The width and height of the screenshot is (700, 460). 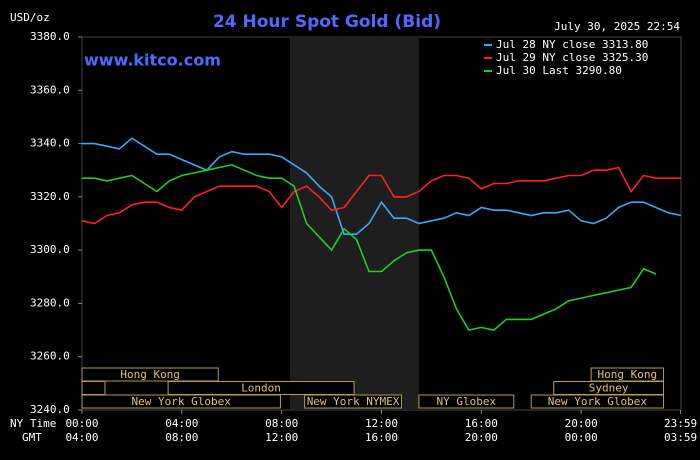 I want to click on y-tick-label: 3320.0, so click(x=50, y=196).